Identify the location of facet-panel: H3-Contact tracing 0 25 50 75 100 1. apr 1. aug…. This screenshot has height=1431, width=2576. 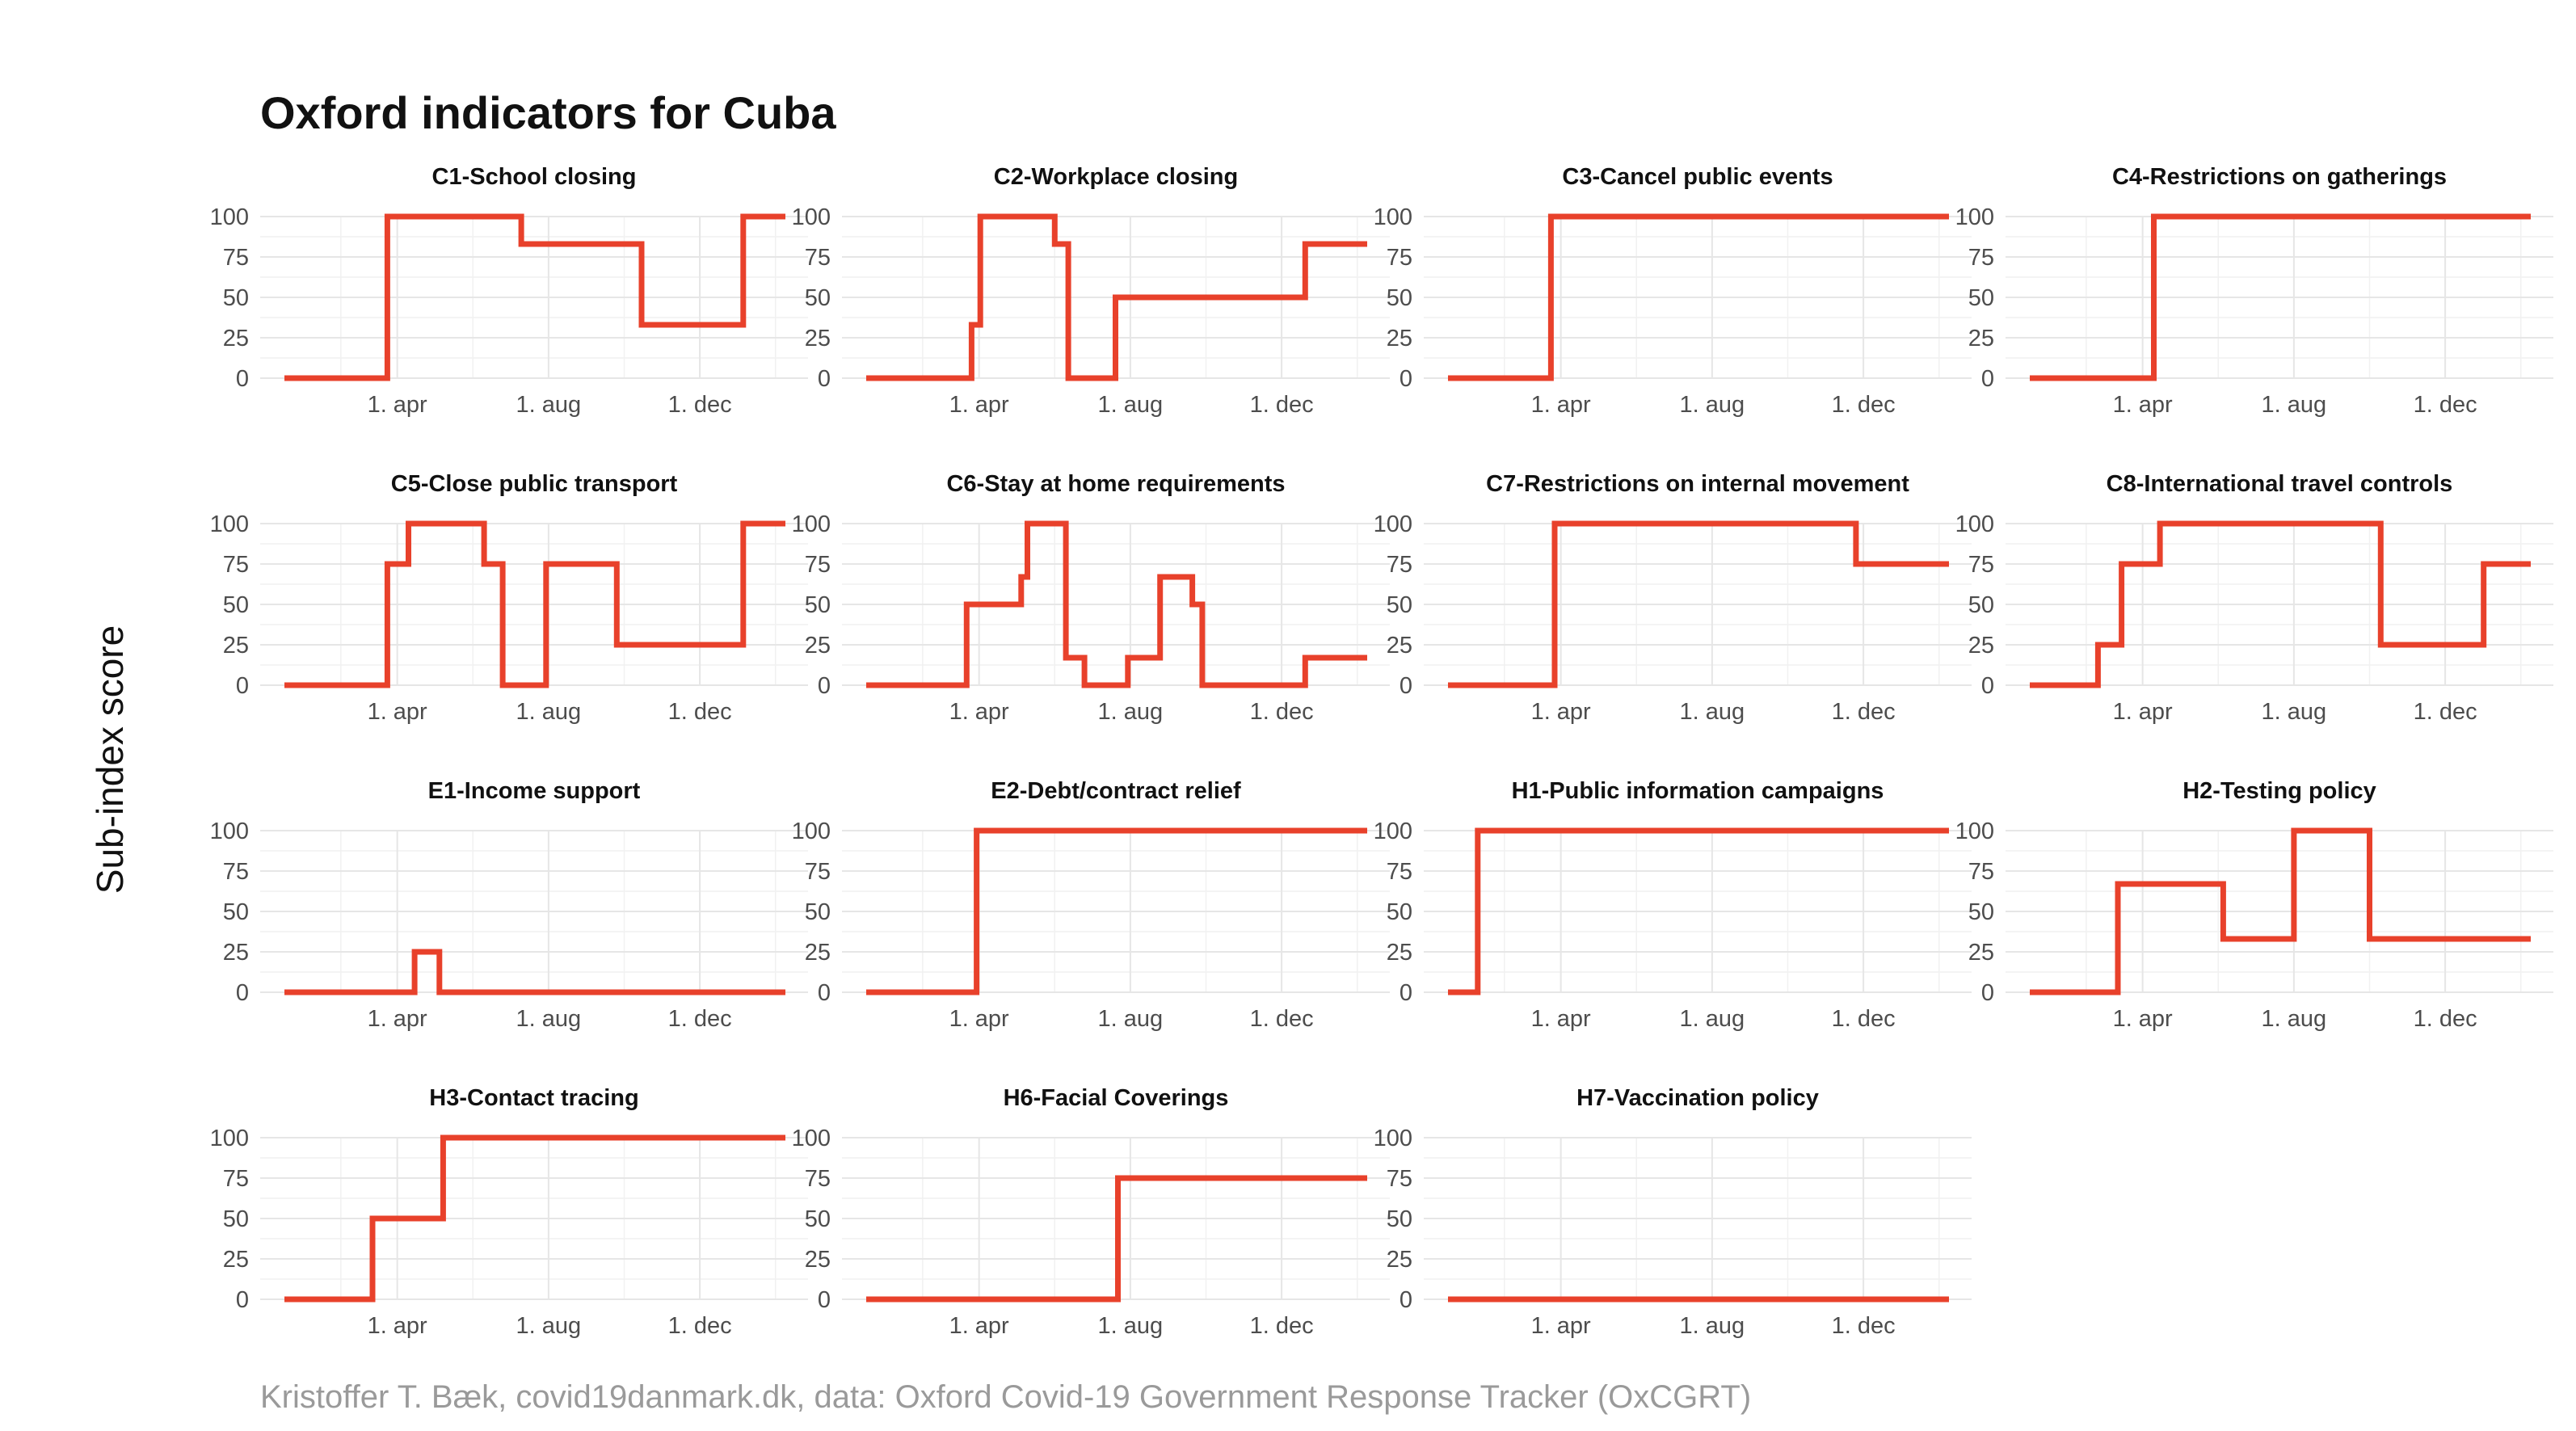
(509, 1212).